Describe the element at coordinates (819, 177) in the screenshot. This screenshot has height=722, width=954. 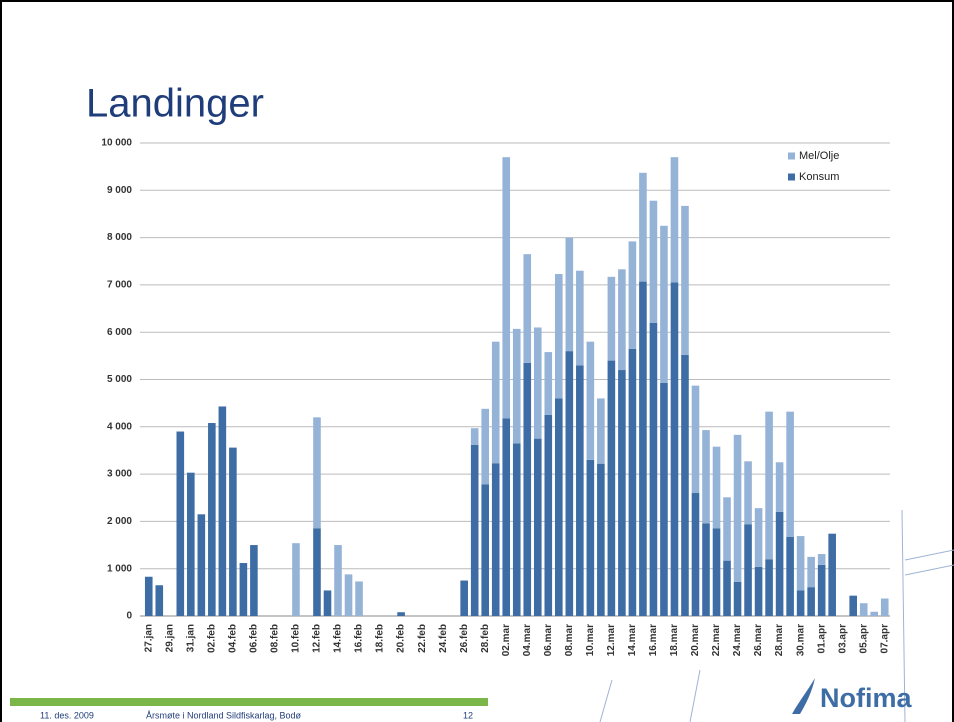
I see `legend-label: Konsum` at that location.